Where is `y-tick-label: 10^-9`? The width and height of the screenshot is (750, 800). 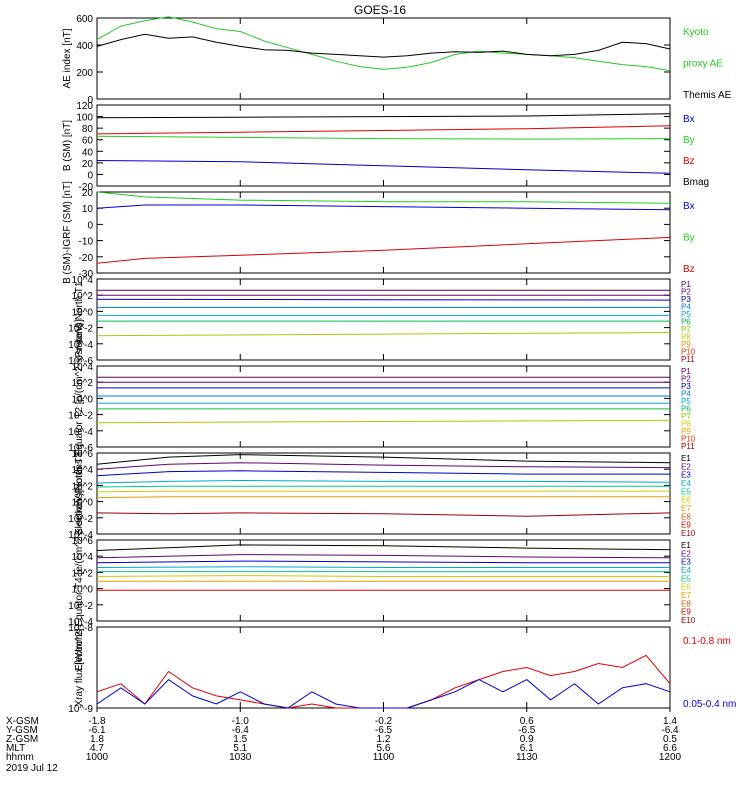 y-tick-label: 10^-9 is located at coordinates (80, 709).